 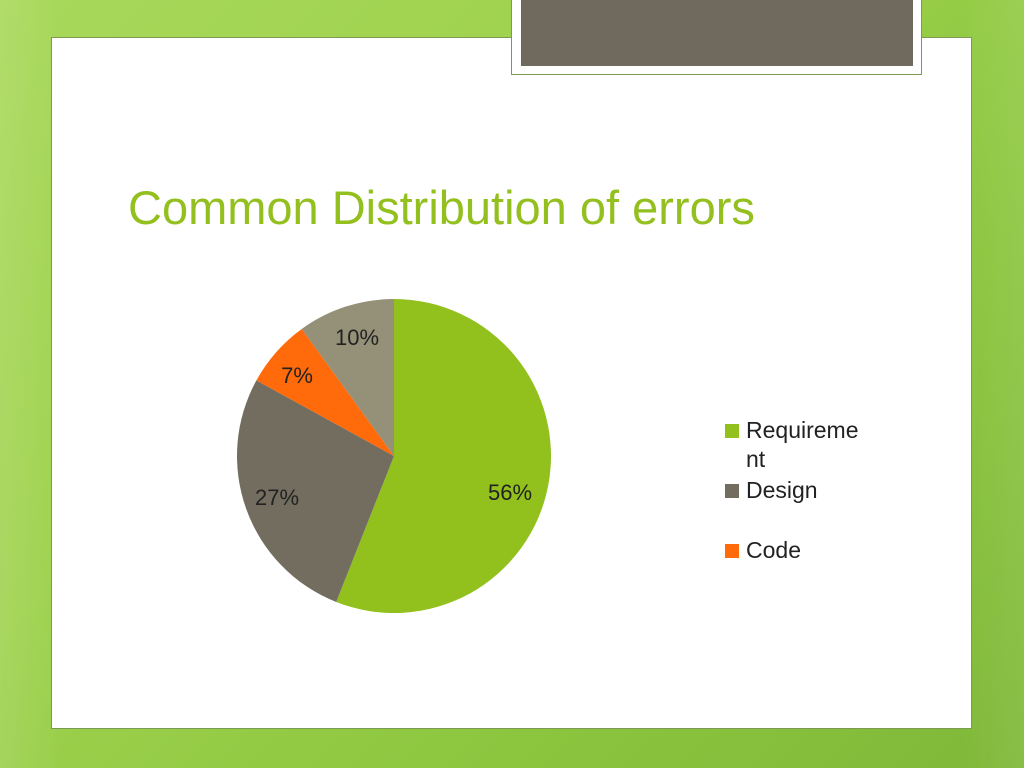 What do you see at coordinates (277, 497) in the screenshot?
I see `data-label-design: 27%` at bounding box center [277, 497].